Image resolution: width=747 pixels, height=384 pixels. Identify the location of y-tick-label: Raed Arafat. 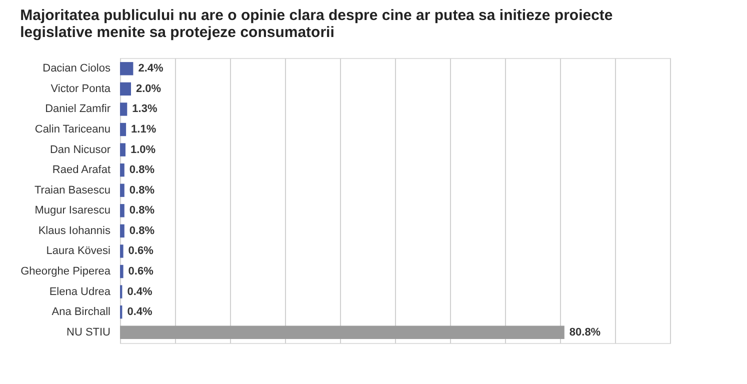
(81, 170).